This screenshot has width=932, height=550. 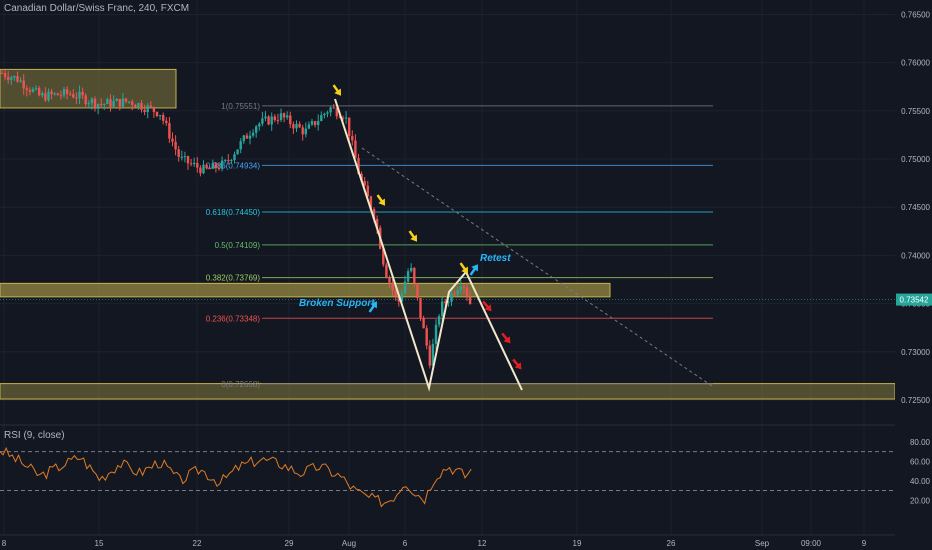 I want to click on chart-title: Canadian Dollar/Swiss Franc, 240, FXCM, so click(x=97, y=8).